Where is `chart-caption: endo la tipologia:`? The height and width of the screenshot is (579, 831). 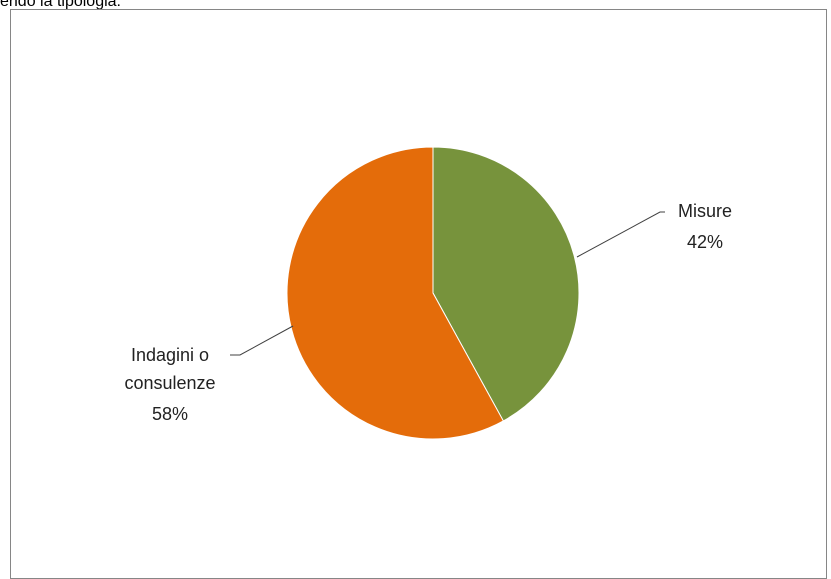 chart-caption: endo la tipologia: is located at coordinates (60, 5).